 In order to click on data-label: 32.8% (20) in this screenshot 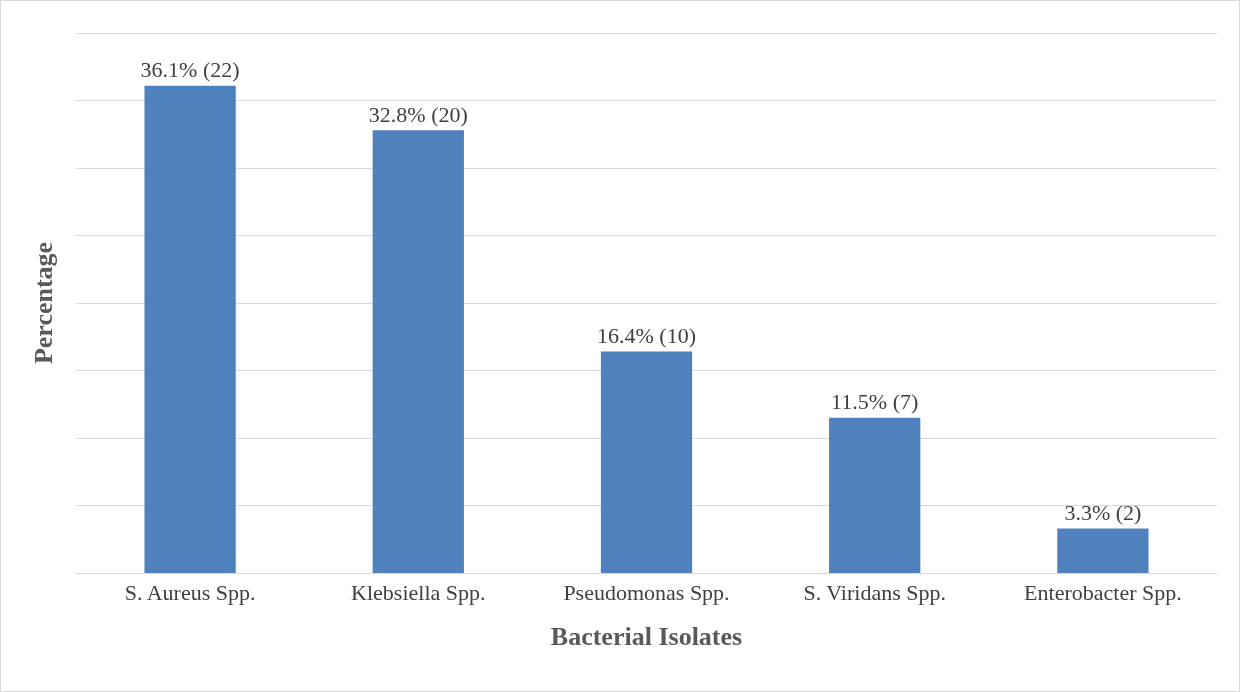, I will do `click(418, 114)`.